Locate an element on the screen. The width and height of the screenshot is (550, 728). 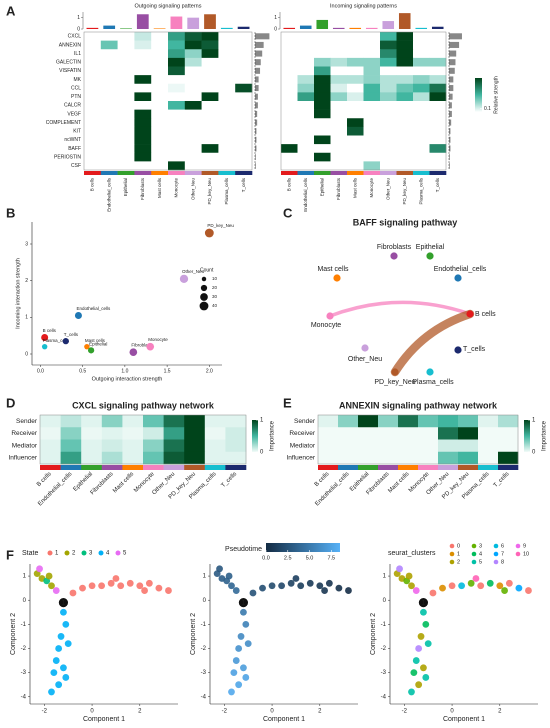
side-bar is located at coordinates (450, 131).